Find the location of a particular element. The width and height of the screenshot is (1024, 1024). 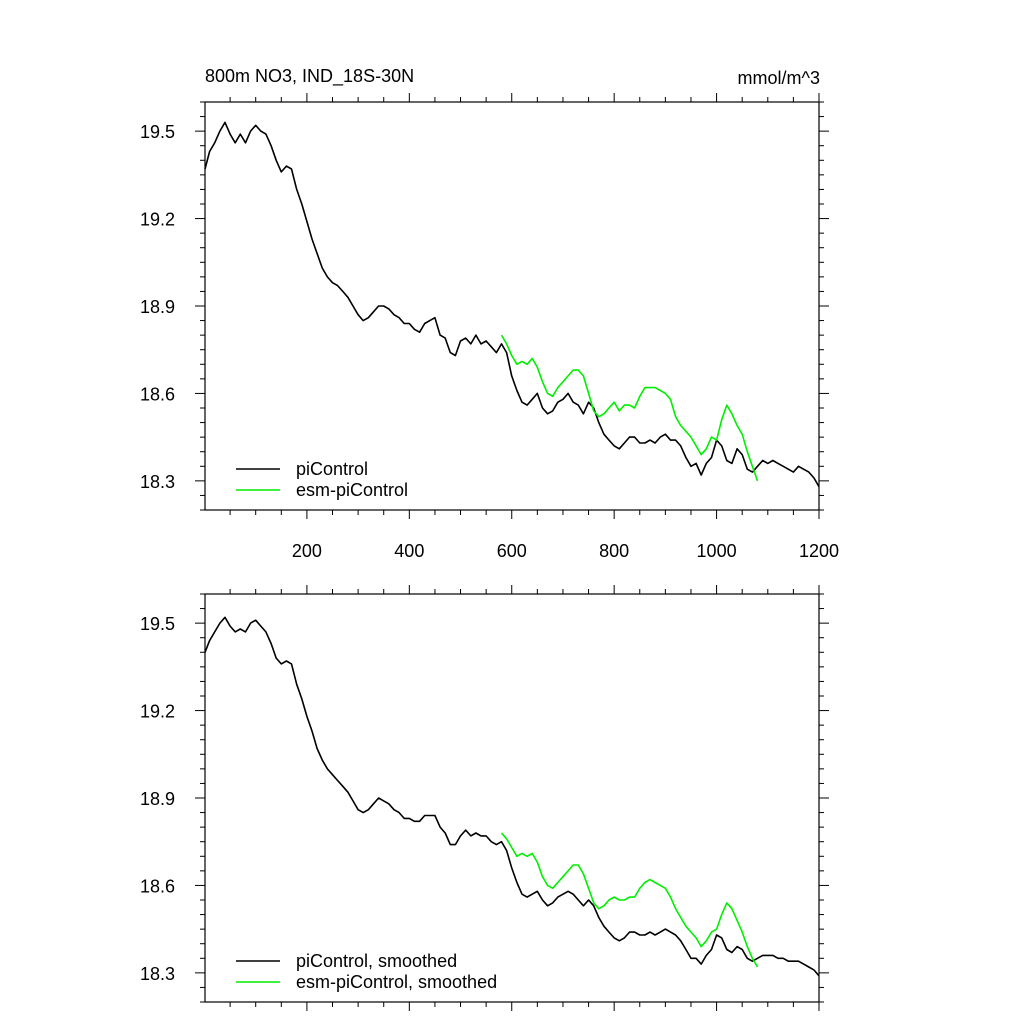

top-y-tick-label: 18.3 is located at coordinates (157, 482).